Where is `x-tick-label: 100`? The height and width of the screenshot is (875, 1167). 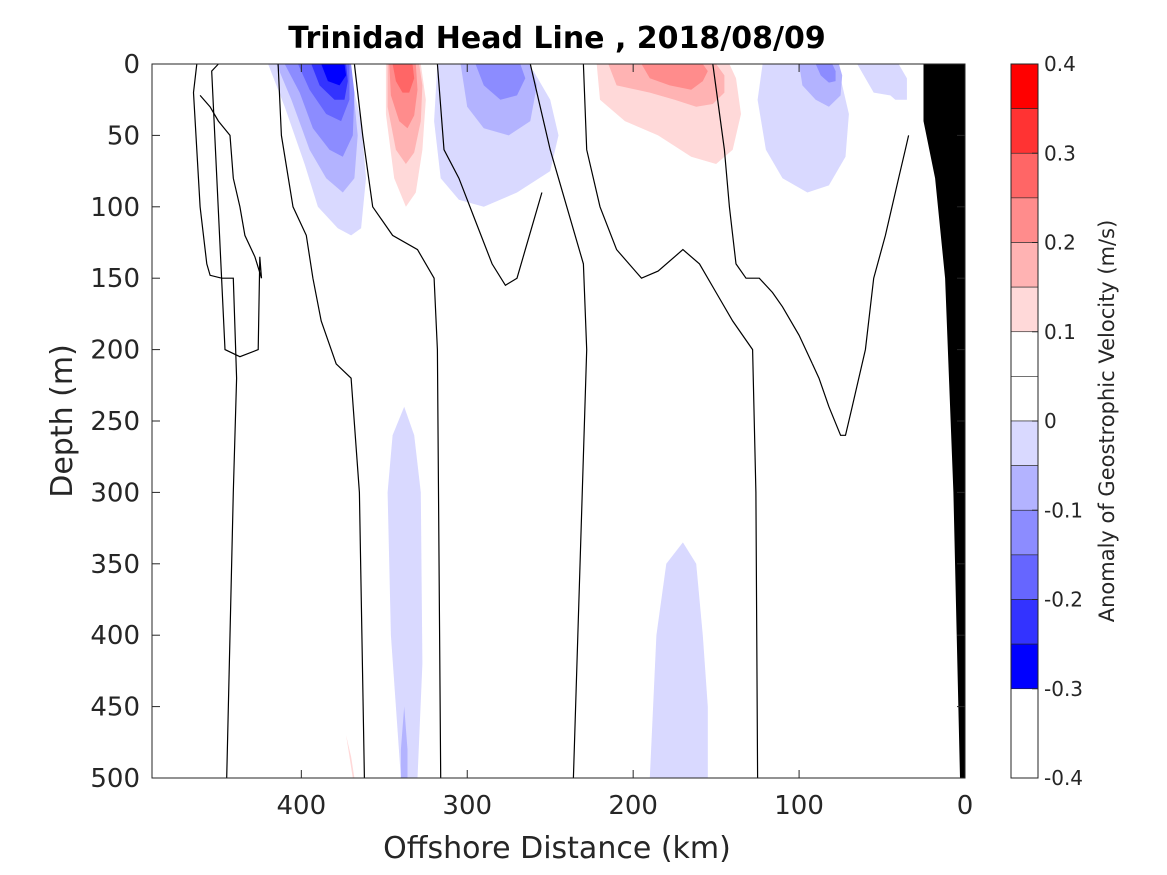
x-tick-label: 100 is located at coordinates (799, 806).